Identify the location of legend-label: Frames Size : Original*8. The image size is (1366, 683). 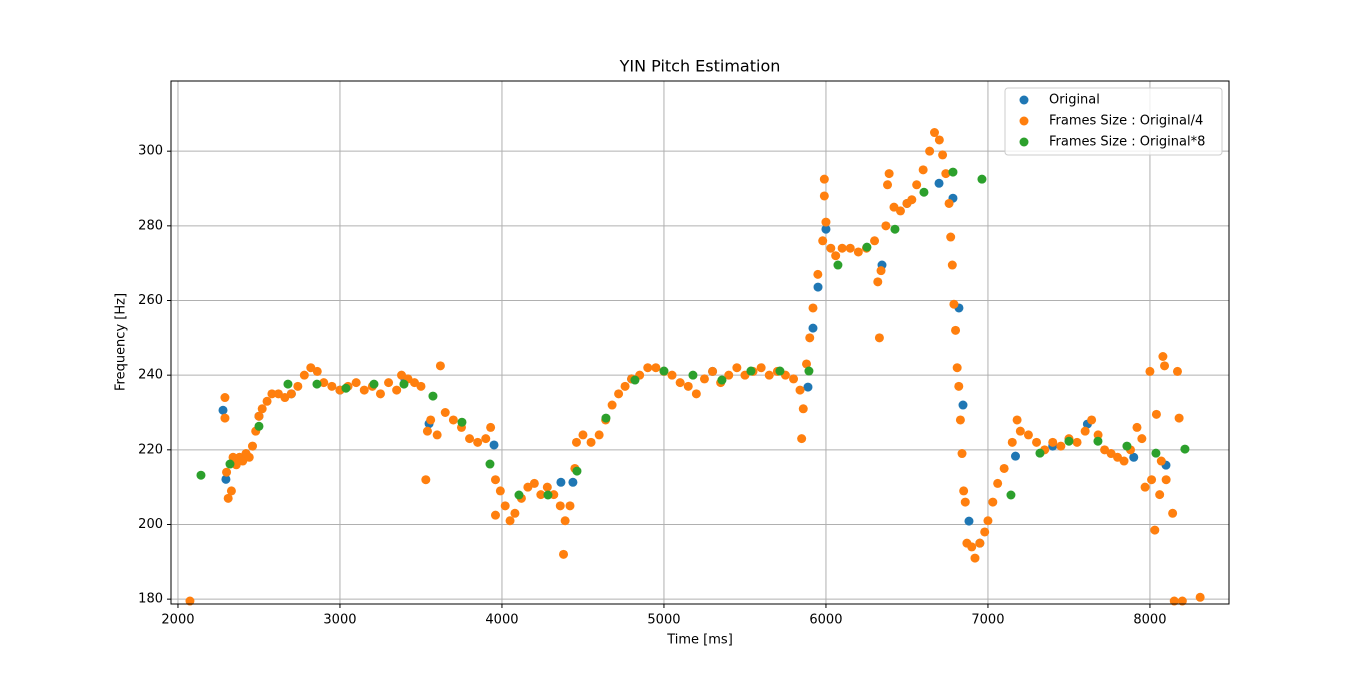
(1127, 142).